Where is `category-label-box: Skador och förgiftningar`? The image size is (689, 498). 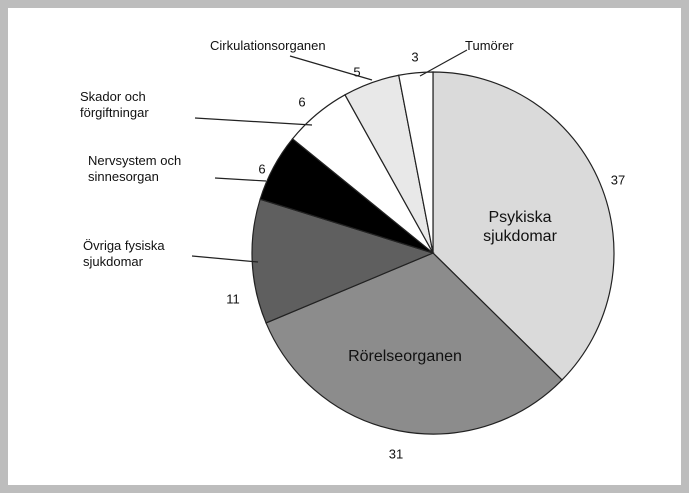 category-label-box: Skador och förgiftningar is located at coordinates (114, 104).